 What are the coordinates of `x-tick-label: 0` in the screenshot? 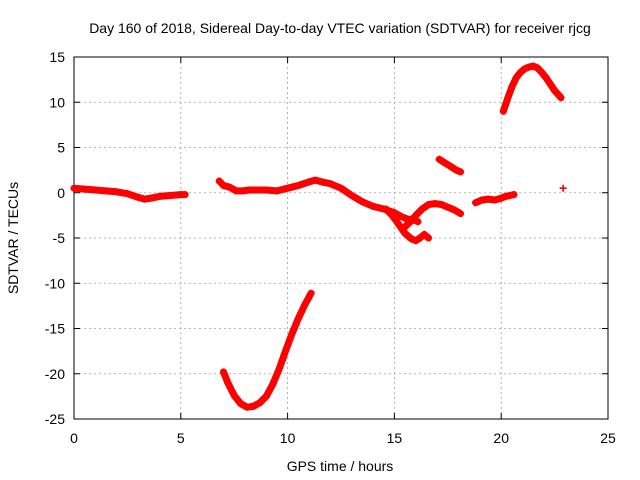 It's located at (74, 438).